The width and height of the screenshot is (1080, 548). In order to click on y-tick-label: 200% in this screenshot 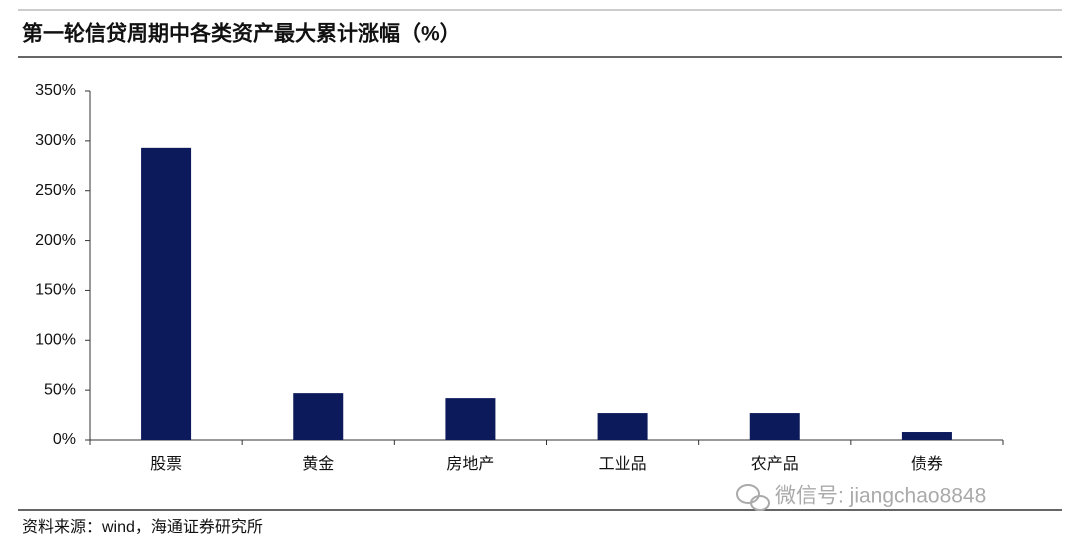, I will do `click(55, 240)`.